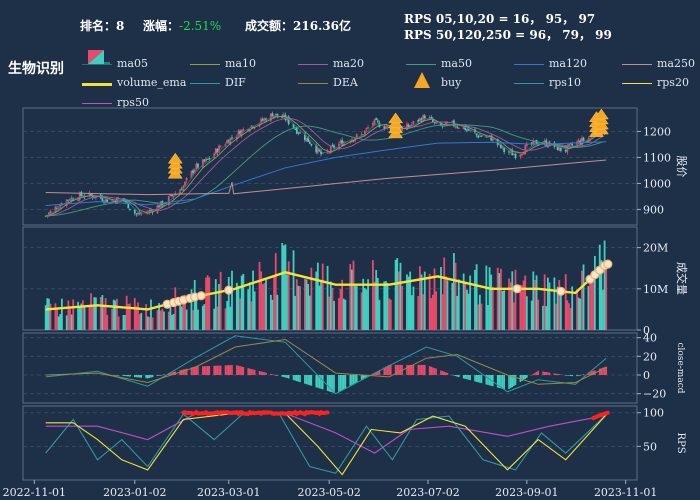  I want to click on price-axis-label: 股价, so click(681, 167).